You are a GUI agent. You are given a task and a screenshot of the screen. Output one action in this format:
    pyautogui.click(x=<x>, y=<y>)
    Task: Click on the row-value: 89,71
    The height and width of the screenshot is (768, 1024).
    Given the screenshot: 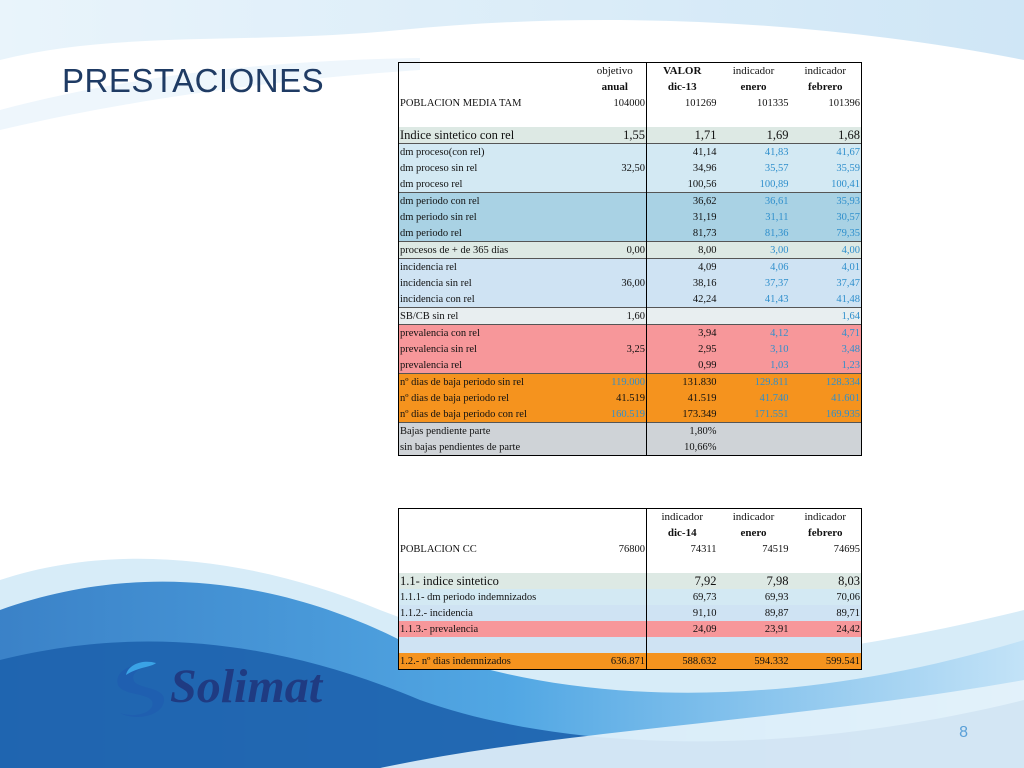 What is the action you would take?
    pyautogui.click(x=825, y=613)
    